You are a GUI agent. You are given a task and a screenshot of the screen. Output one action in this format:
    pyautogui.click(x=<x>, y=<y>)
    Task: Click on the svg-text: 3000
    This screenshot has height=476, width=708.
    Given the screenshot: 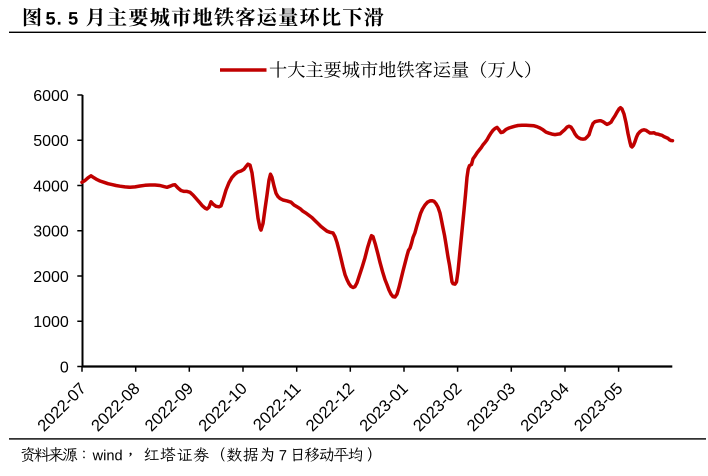 What is the action you would take?
    pyautogui.click(x=51, y=232)
    